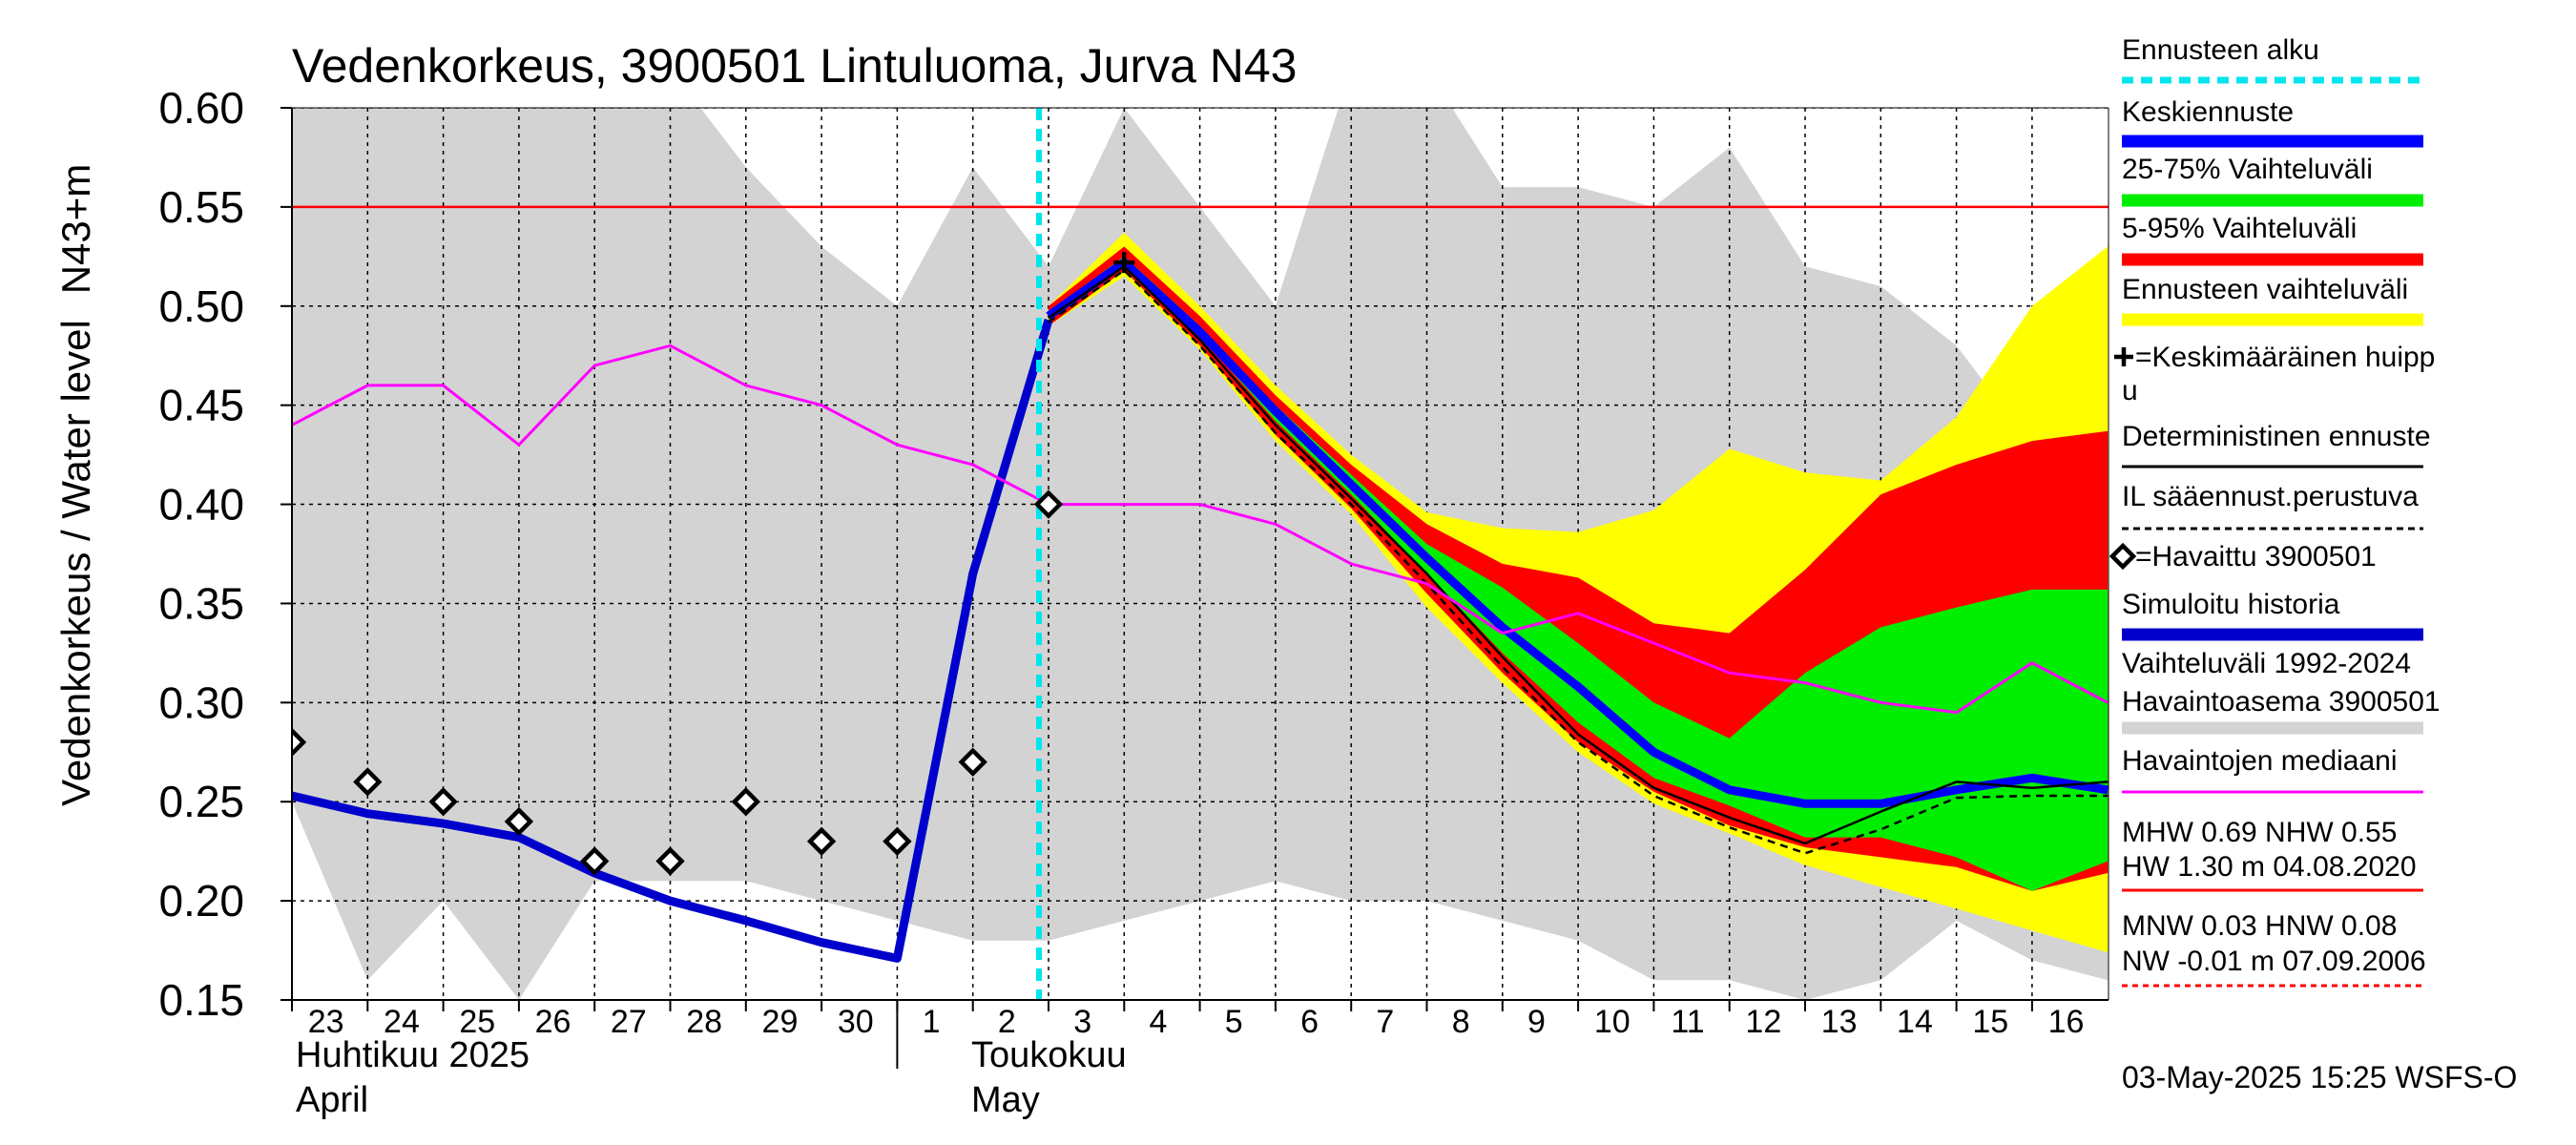 The width and height of the screenshot is (2576, 1145). Describe the element at coordinates (201, 702) in the screenshot. I see `y-tick-label: 0.30` at that location.